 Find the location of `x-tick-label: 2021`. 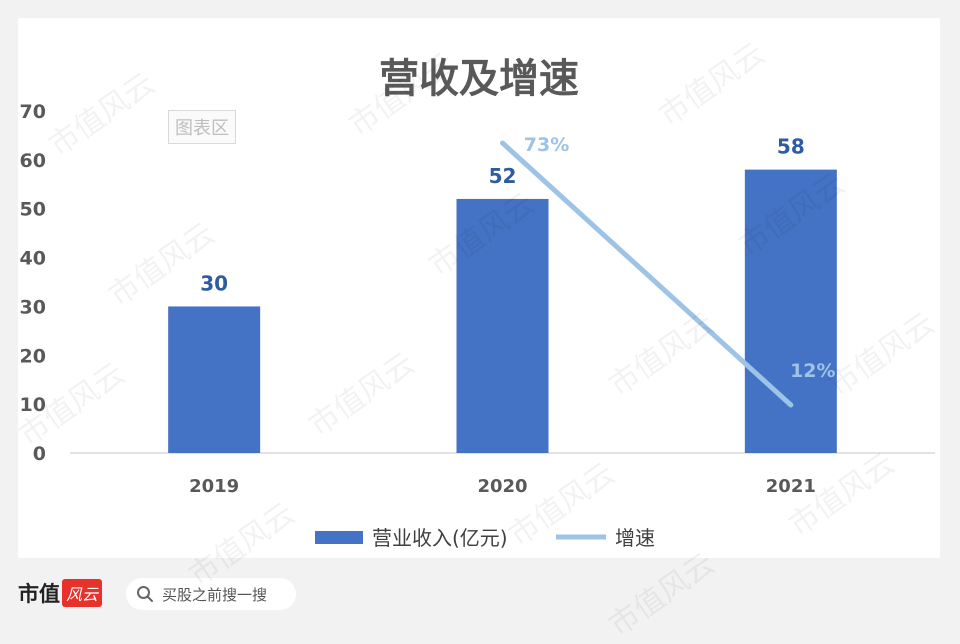

x-tick-label: 2021 is located at coordinates (791, 486).